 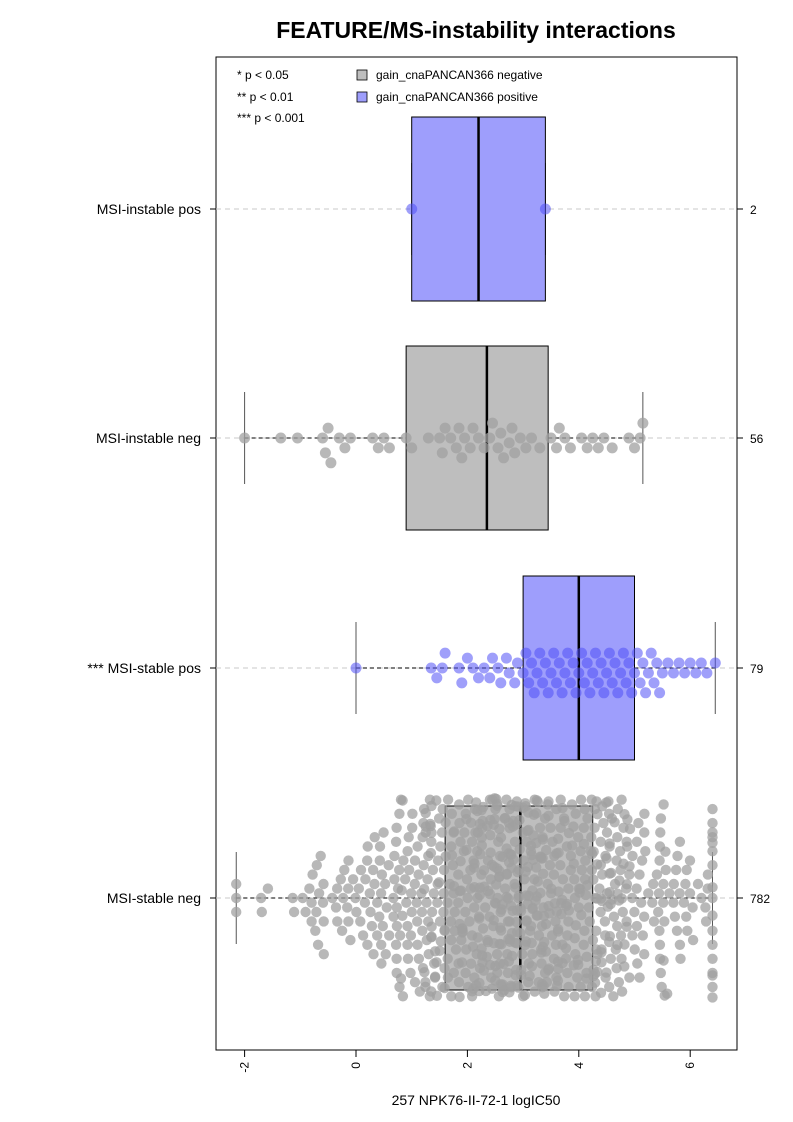 What do you see at coordinates (459, 75) in the screenshot?
I see `legend-label-negative: gain_cnaPANCAN366 negative` at bounding box center [459, 75].